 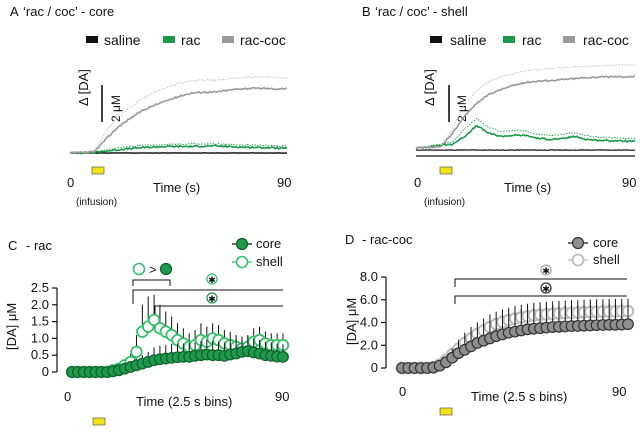 I want to click on panel-c-ylabel: [DA] μM, so click(x=11, y=326).